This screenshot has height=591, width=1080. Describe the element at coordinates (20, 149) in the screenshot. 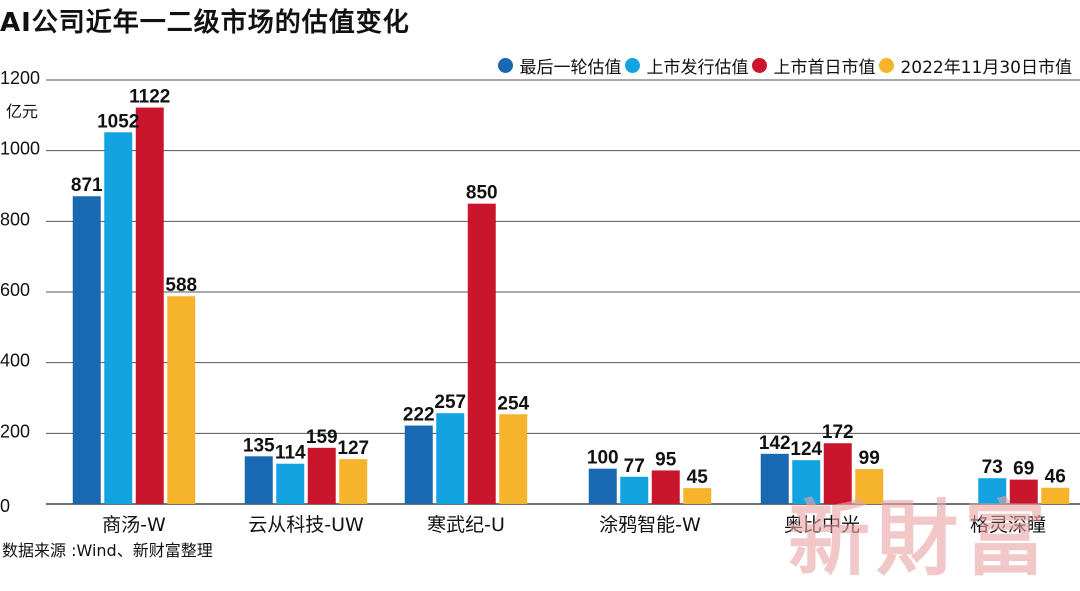

I see `y-tick-label: 1000` at that location.